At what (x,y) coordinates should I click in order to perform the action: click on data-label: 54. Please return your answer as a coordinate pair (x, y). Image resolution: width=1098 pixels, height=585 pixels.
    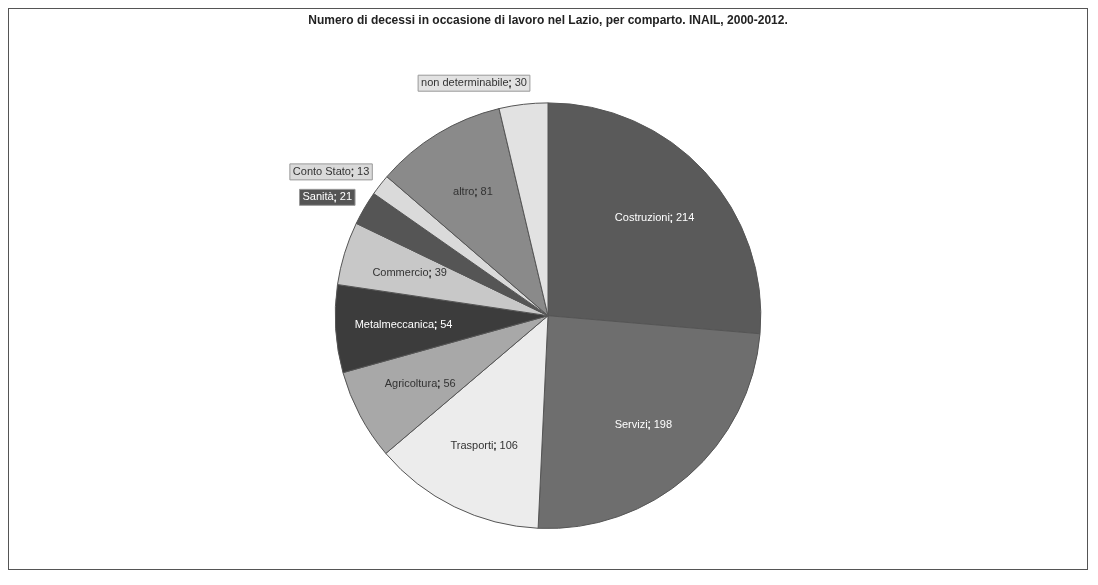
    Looking at the image, I should click on (446, 323).